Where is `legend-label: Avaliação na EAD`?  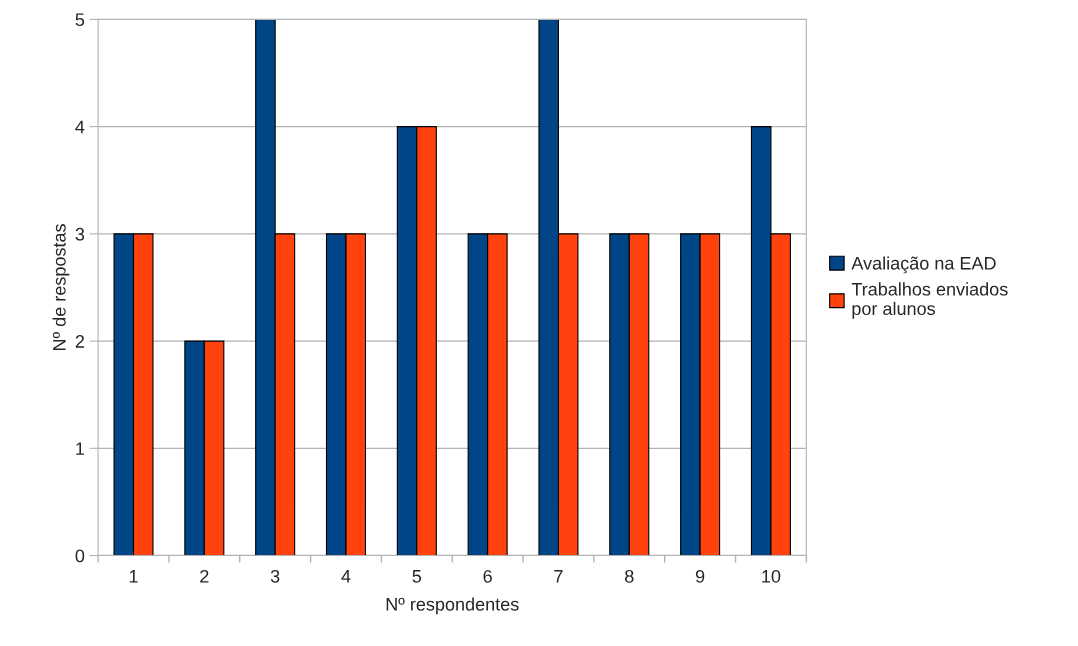
legend-label: Avaliação na EAD is located at coordinates (923, 265).